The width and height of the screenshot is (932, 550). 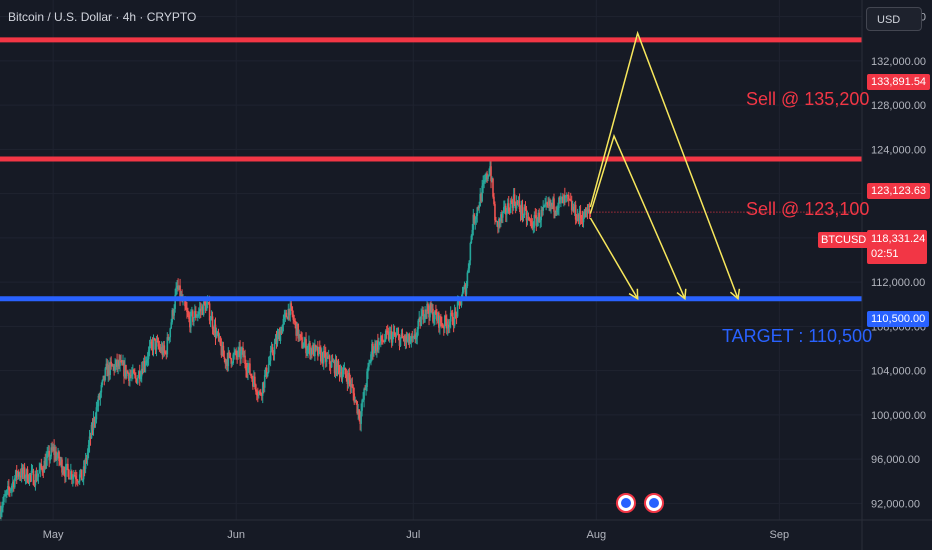 I want to click on annotation-target-110500: TARGET : 110,500, so click(x=797, y=336).